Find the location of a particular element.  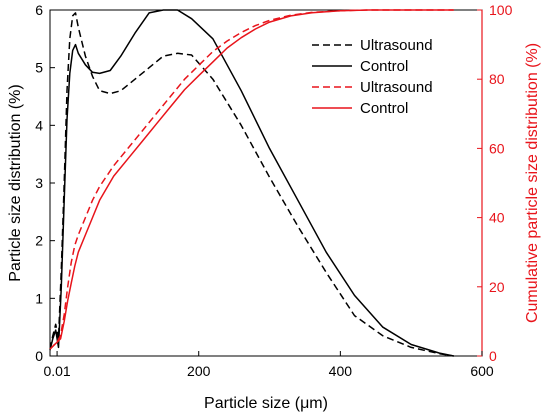

legend: Ultrasound Control Ultrasound Control is located at coordinates (372, 77).